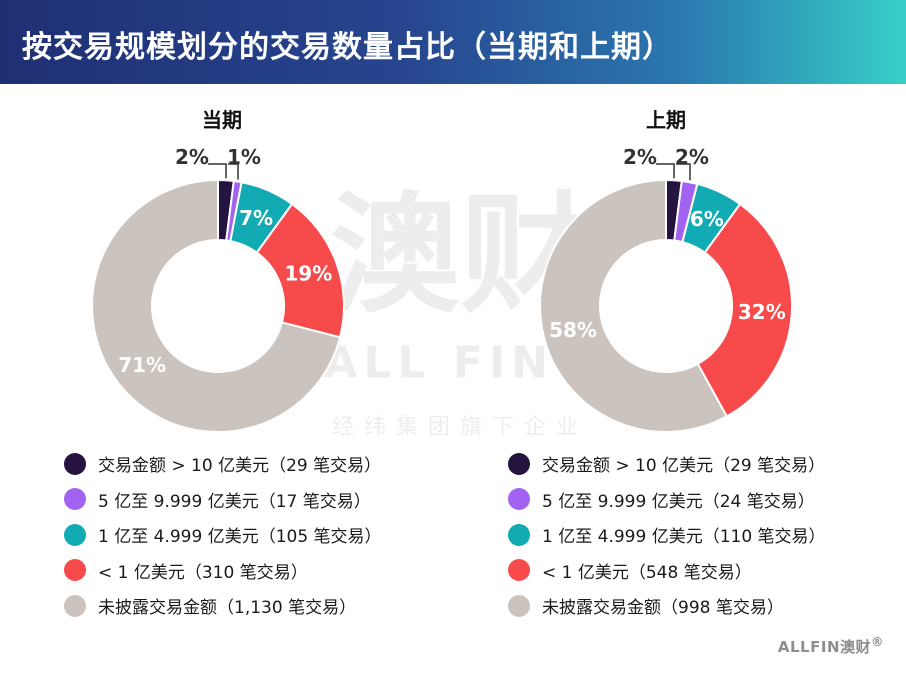 This screenshot has height=673, width=906. What do you see at coordinates (234, 501) in the screenshot?
I see `current-legend-label-5b-10b: 5 亿至 9.999 亿美元（17 笔交易）` at bounding box center [234, 501].